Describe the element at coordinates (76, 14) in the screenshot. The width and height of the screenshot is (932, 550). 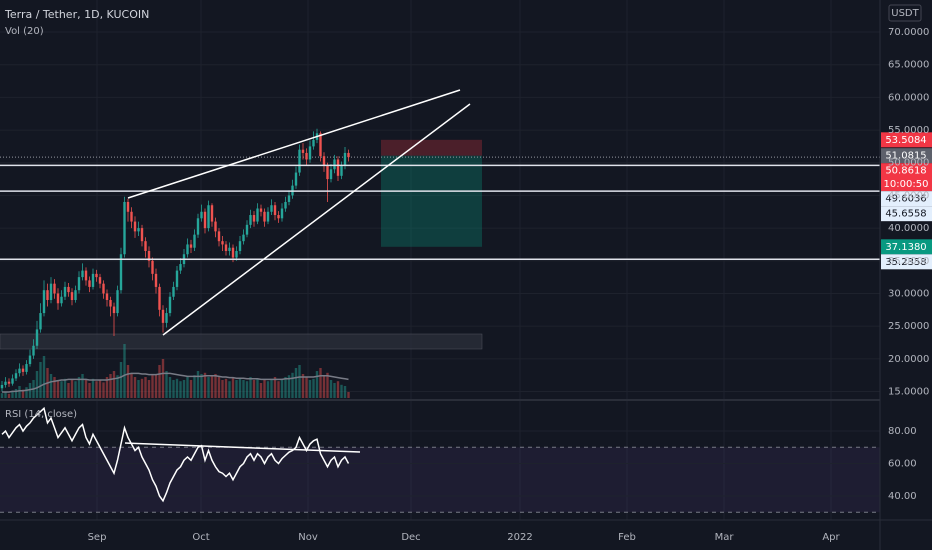
I see `chart-title: Terra / Tether, 1D, KUCOIN` at that location.